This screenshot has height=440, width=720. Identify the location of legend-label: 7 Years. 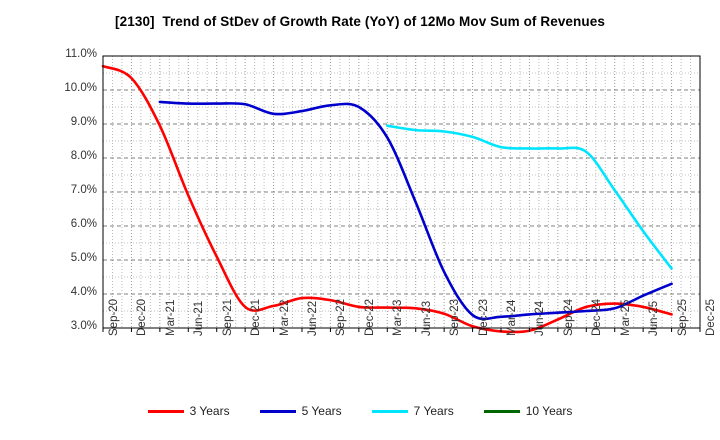
(433, 411).